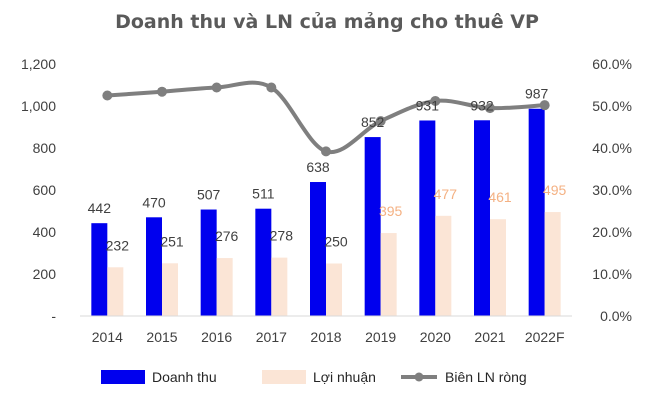 This screenshot has width=654, height=410. What do you see at coordinates (326, 118) in the screenshot?
I see `line-layer` at bounding box center [326, 118].